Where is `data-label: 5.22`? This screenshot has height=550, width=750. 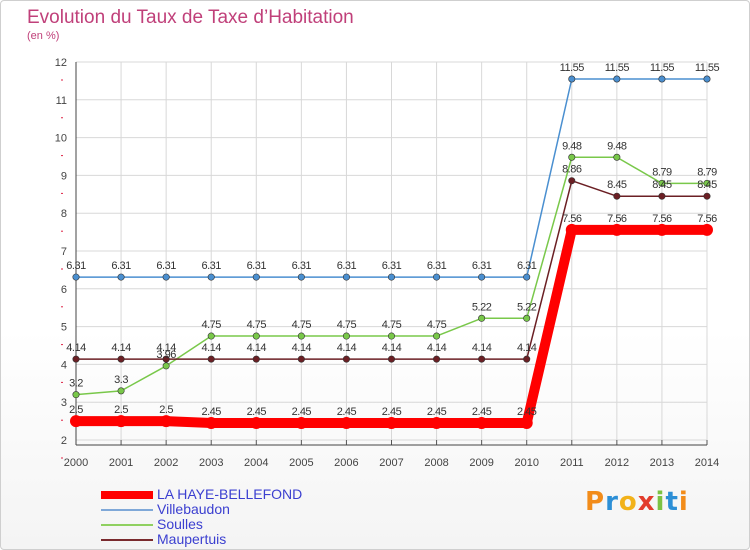
data-label: 5.22 is located at coordinates (527, 307).